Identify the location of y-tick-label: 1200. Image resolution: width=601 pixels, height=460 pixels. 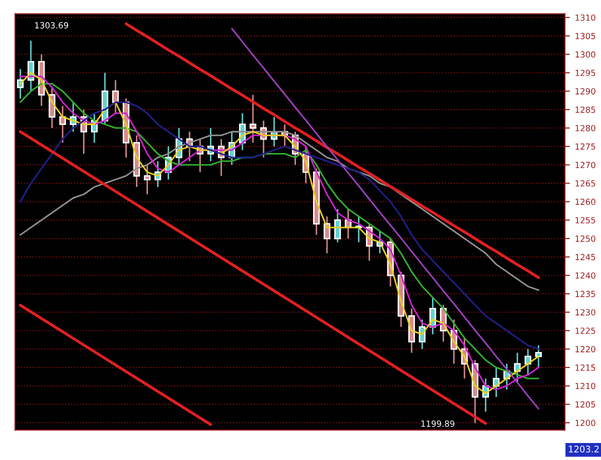
(586, 423).